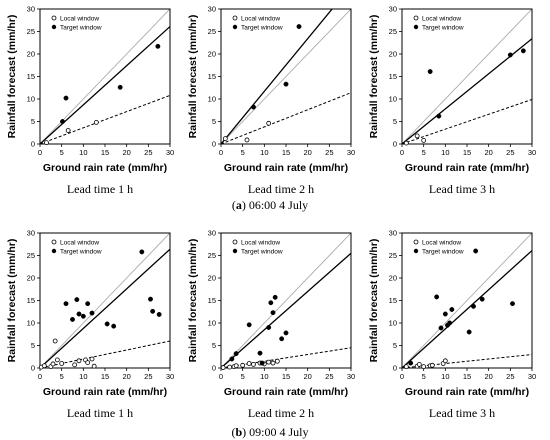 The image size is (550, 440). What do you see at coordinates (239, 205) in the screenshot?
I see `caption-a-letter: a` at bounding box center [239, 205].